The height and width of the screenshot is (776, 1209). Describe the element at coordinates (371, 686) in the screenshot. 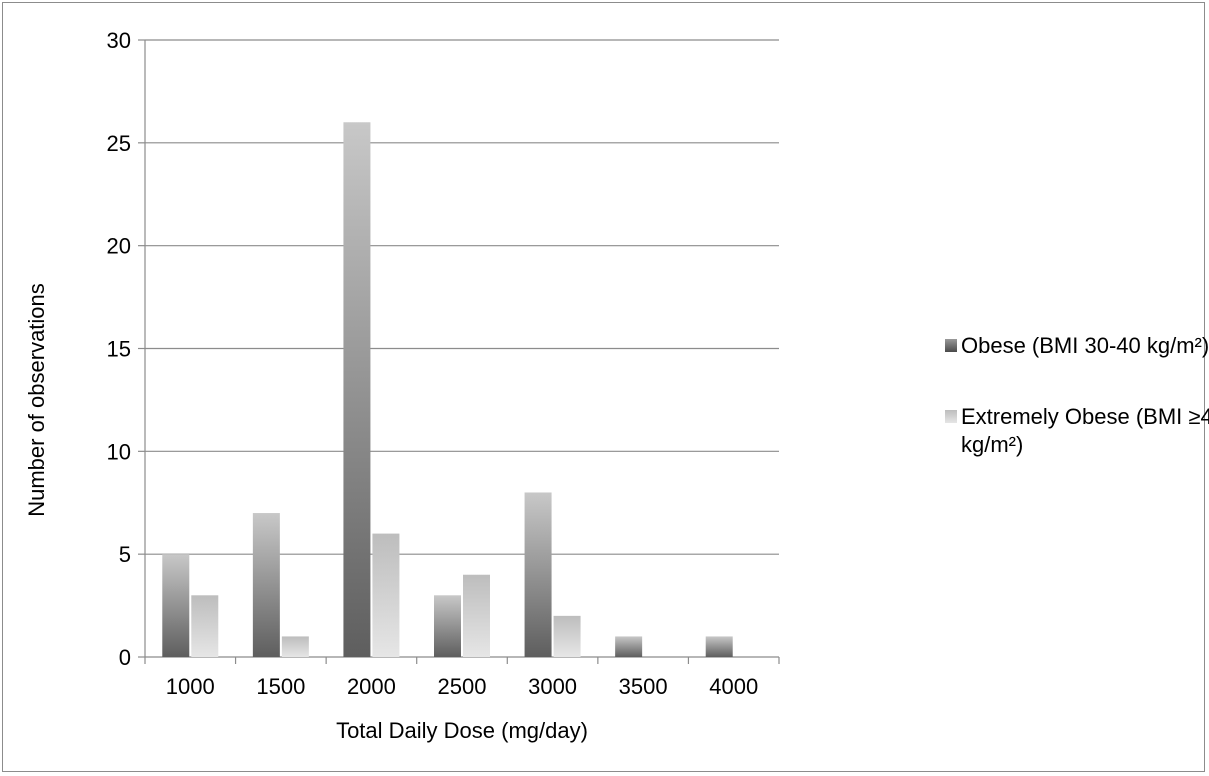

I see `x-tick-label: 2000` at that location.